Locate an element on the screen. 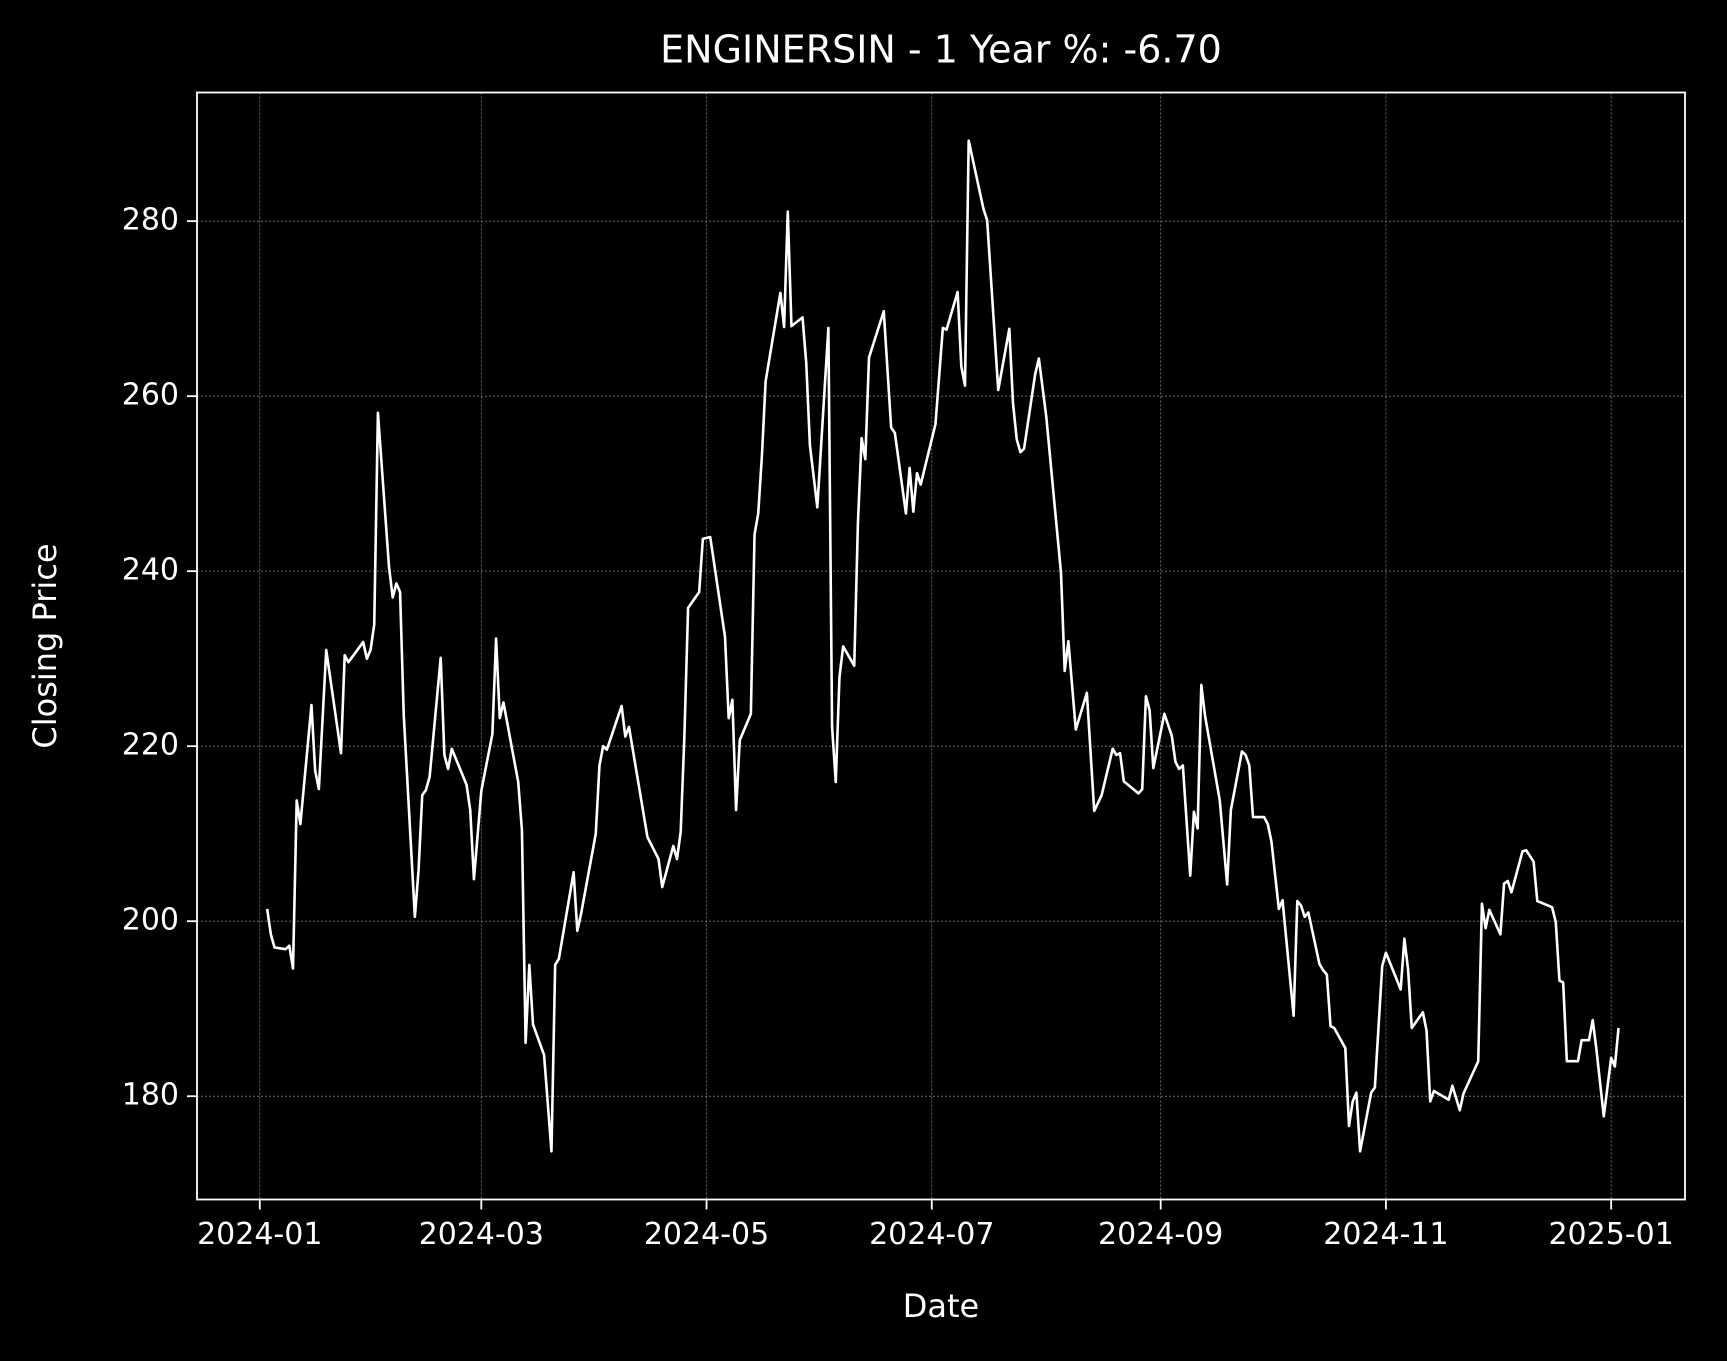 This screenshot has width=1727, height=1361. chart-title: ENGINERSIN - 1 Year %: -6.70 is located at coordinates (941, 50).